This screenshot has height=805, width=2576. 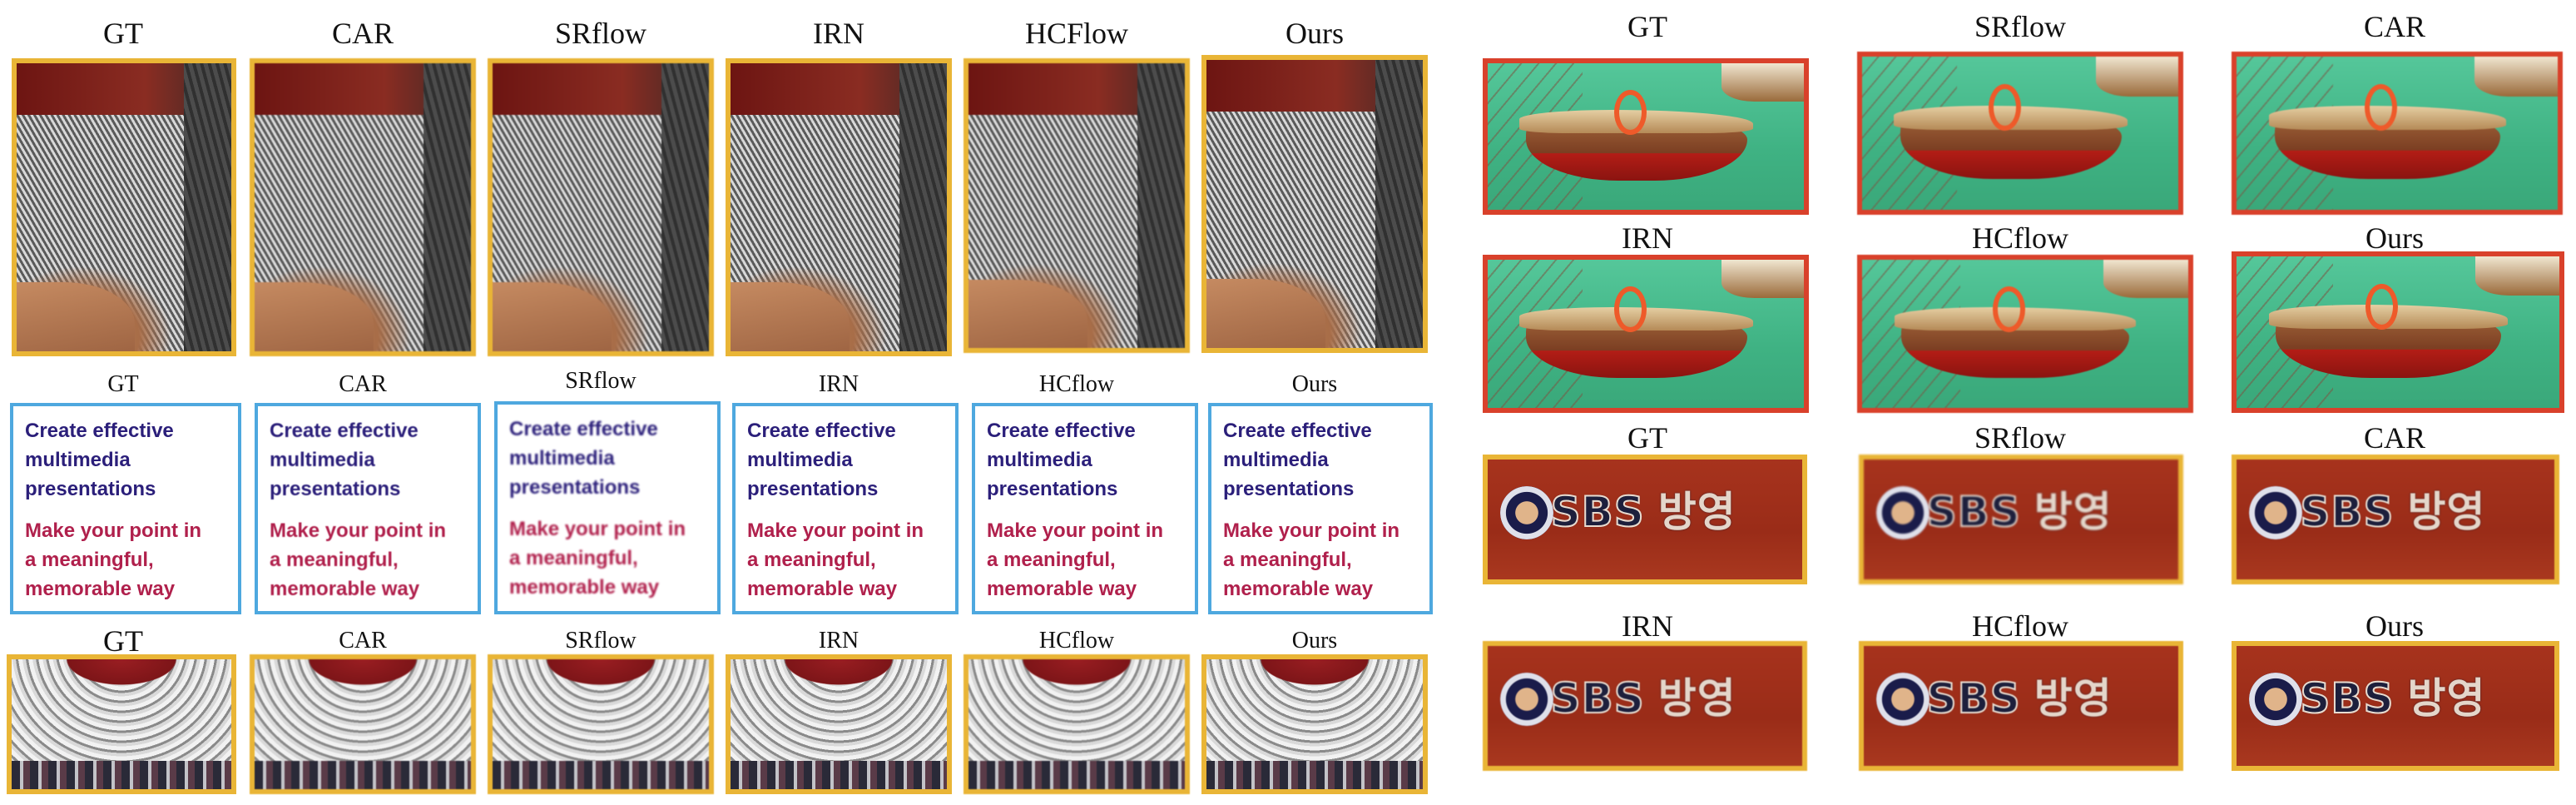 I want to click on sbs-patch-ours: SBS 방영, so click(x=2396, y=706).